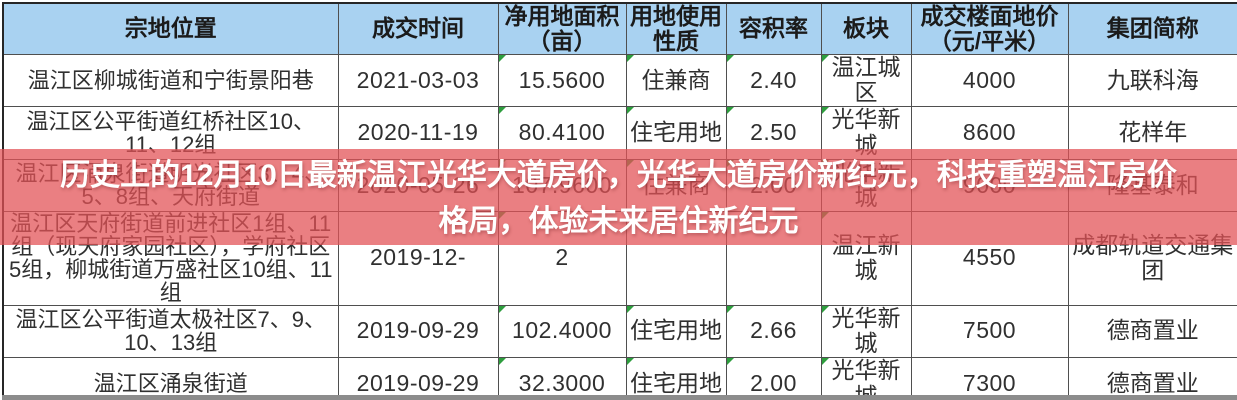  I want to click on column-header-date: 成交时间, so click(418, 28).